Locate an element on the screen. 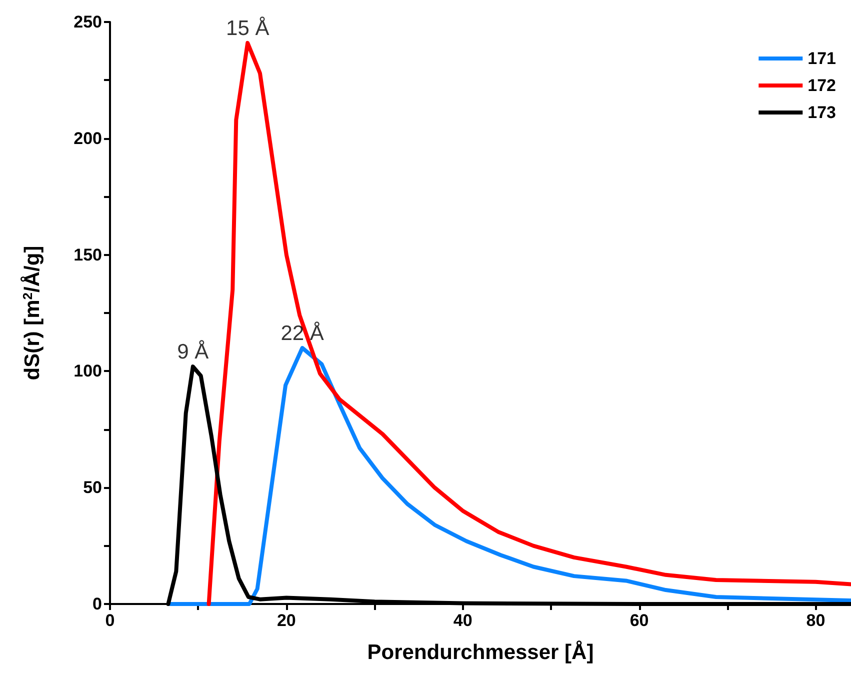 The image size is (851, 677). annotation: 22 Å is located at coordinates (302, 332).